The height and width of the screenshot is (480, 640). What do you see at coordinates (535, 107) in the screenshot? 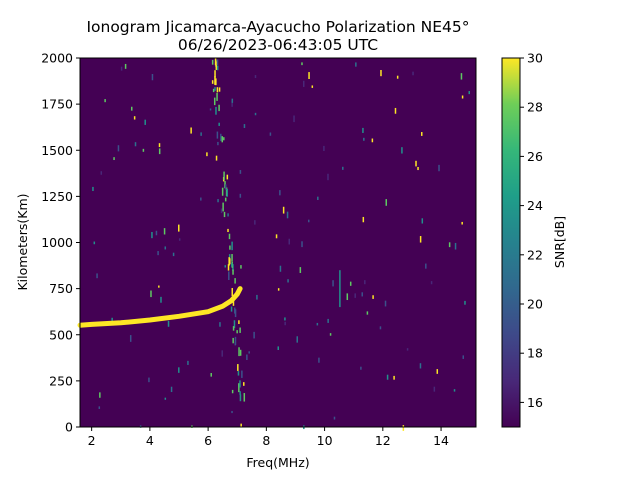
I see `colorbar-tick-label: 28` at bounding box center [535, 107].